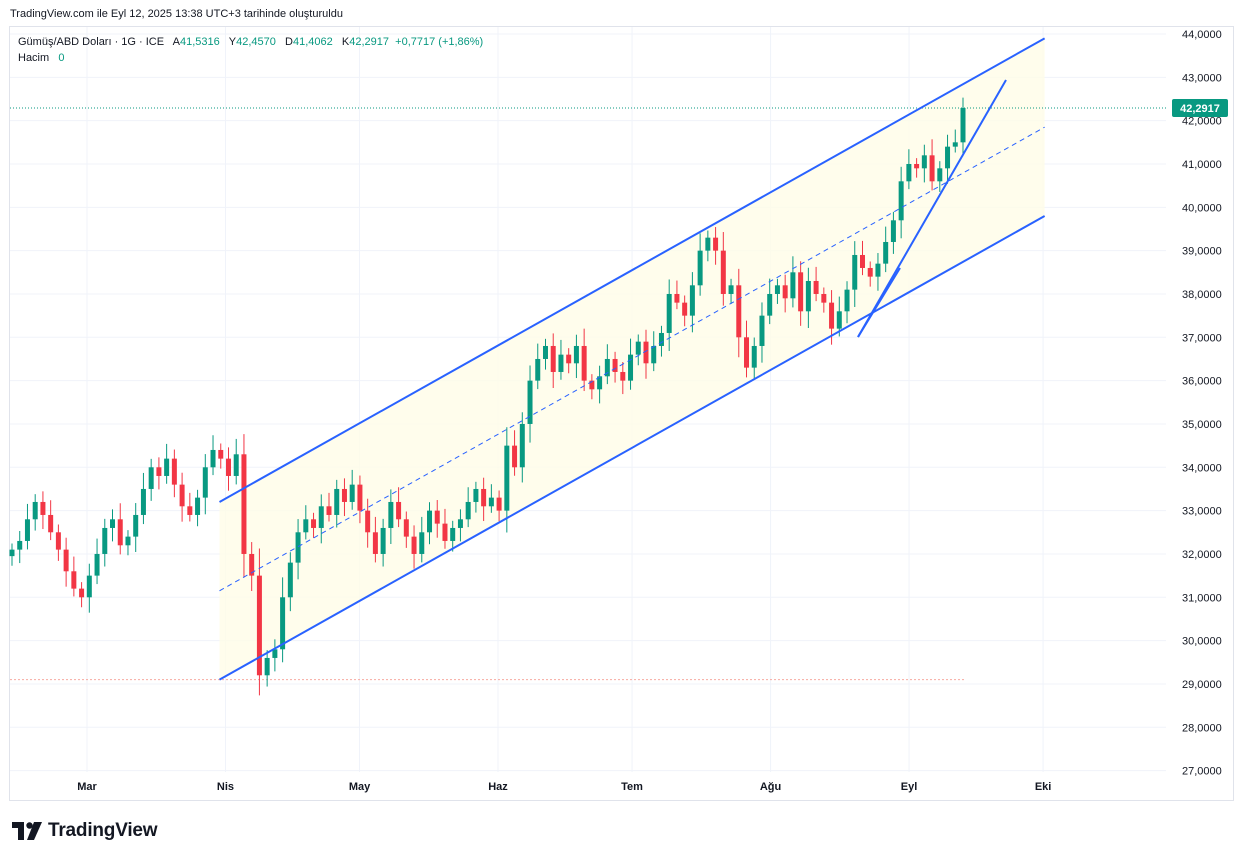  Describe the element at coordinates (312, 42) in the screenshot. I see `low-value: 41,4062` at that location.